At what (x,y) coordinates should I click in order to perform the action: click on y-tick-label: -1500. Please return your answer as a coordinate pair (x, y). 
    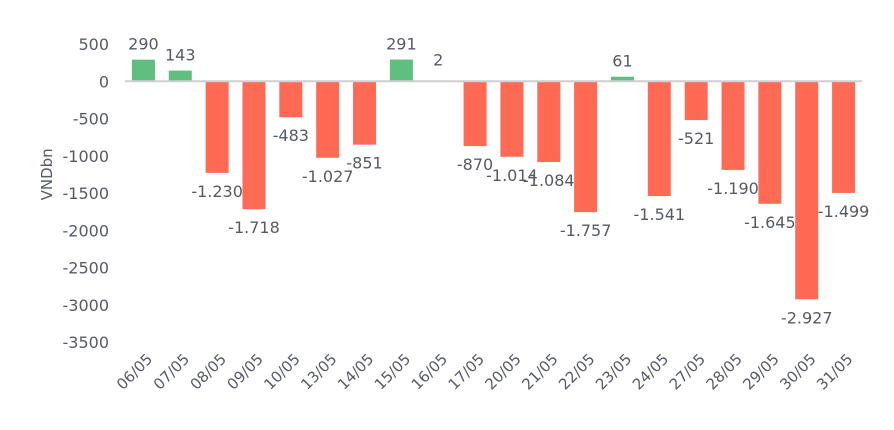
    Looking at the image, I should click on (86, 193).